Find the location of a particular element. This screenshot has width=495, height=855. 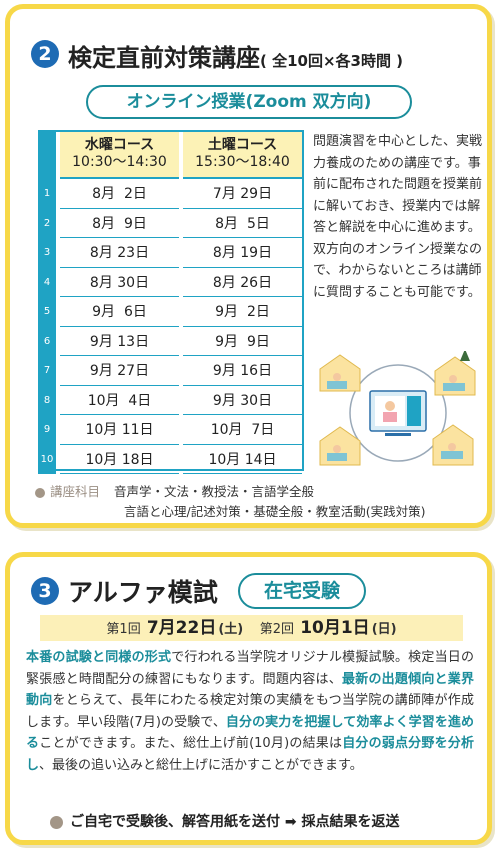

saturday-date: 8月 5日 is located at coordinates (242, 223).